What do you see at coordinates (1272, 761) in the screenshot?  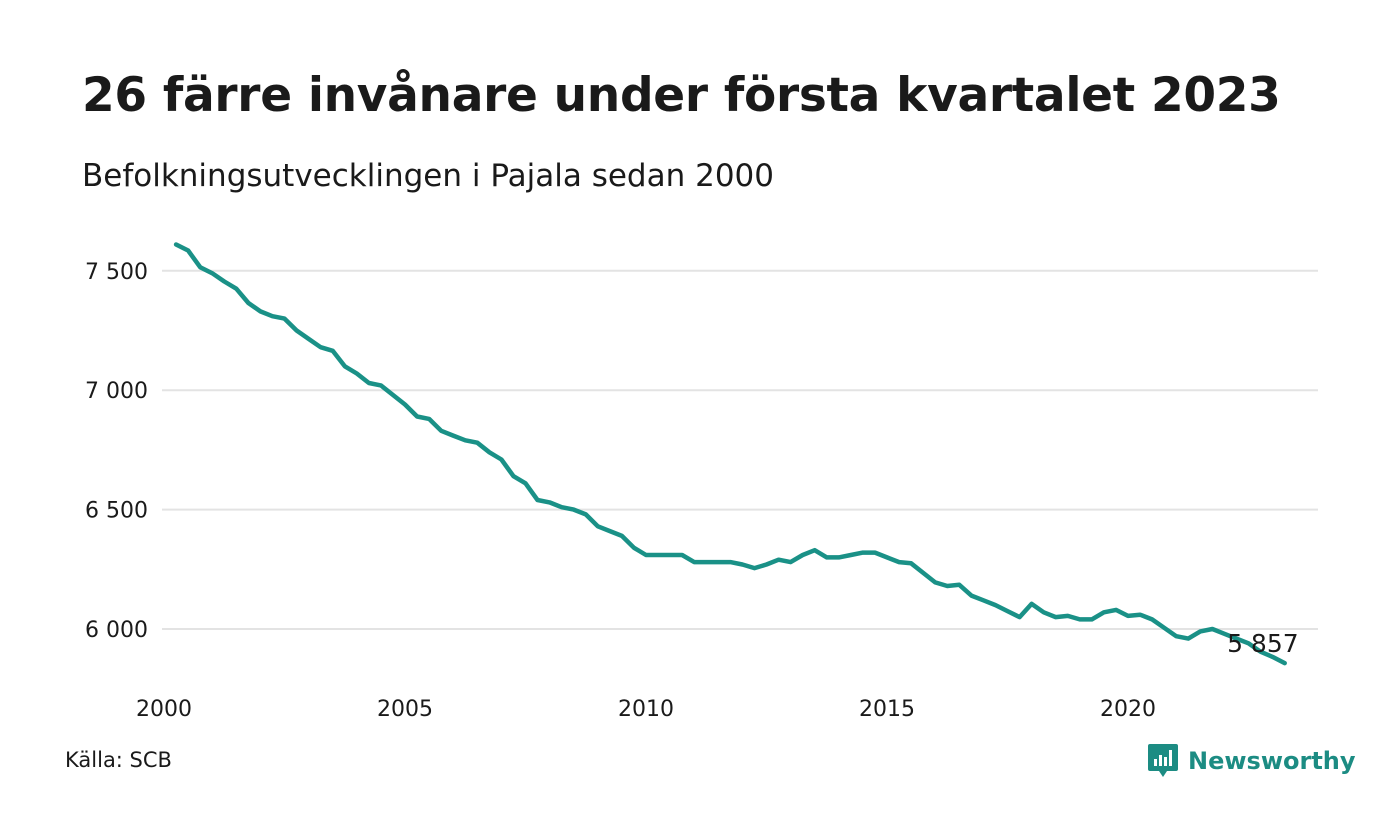 I see `brand-name: Newsworthy` at bounding box center [1272, 761].